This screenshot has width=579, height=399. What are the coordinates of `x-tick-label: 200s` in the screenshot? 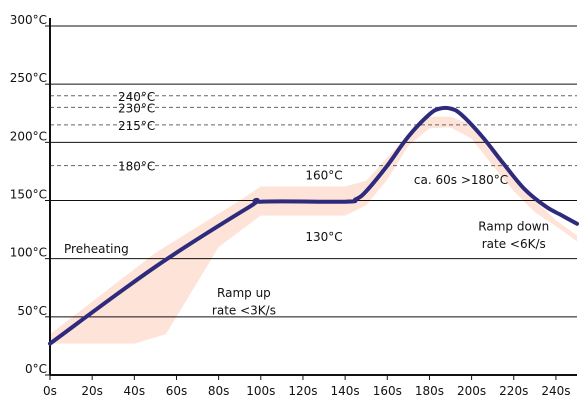 It's located at (471, 391).